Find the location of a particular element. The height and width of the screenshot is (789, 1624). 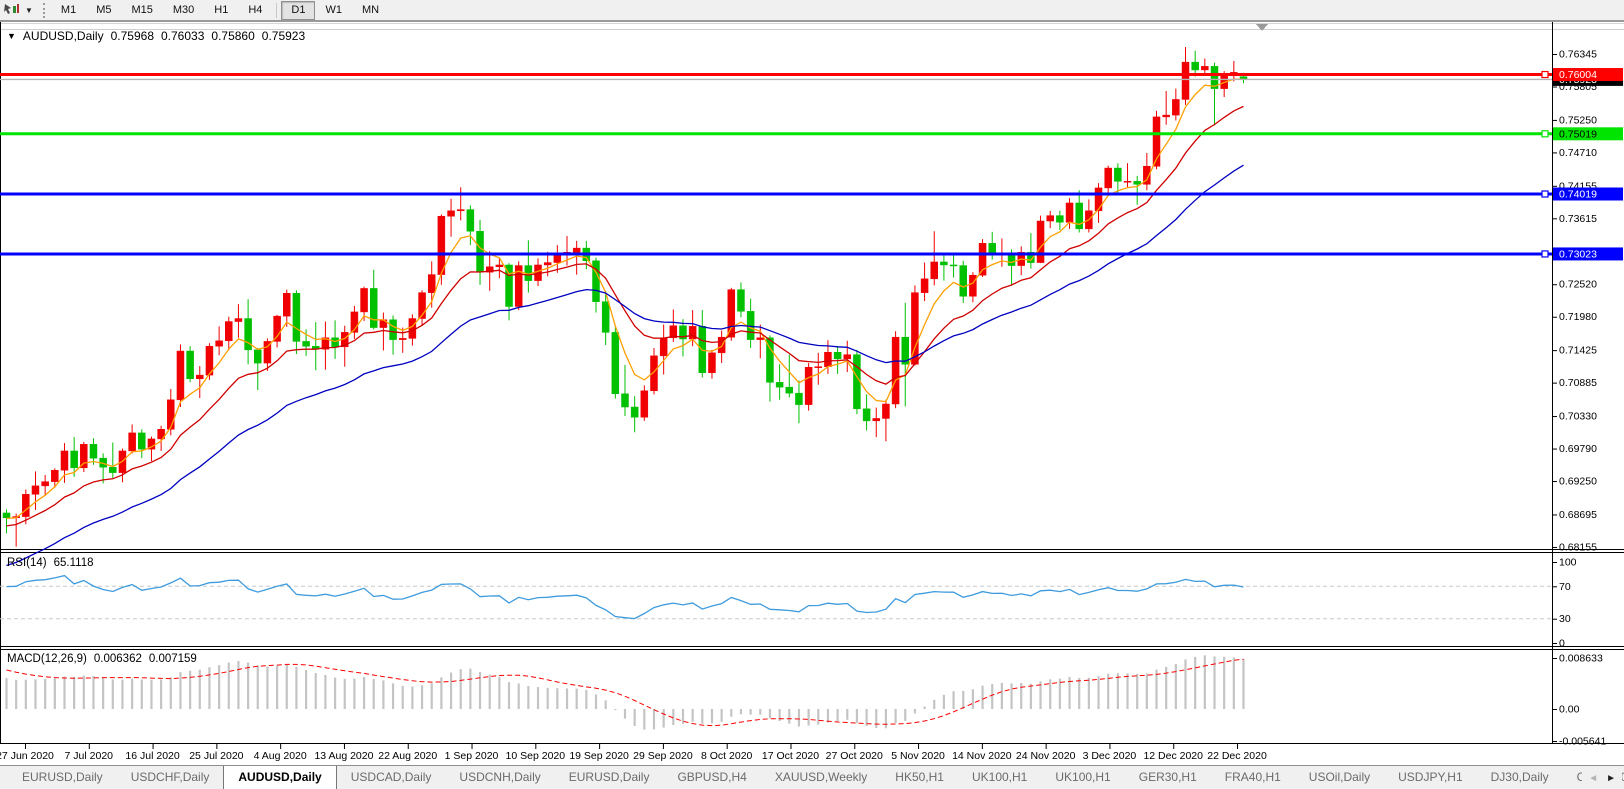

svg-text: 30 is located at coordinates (1565, 619).